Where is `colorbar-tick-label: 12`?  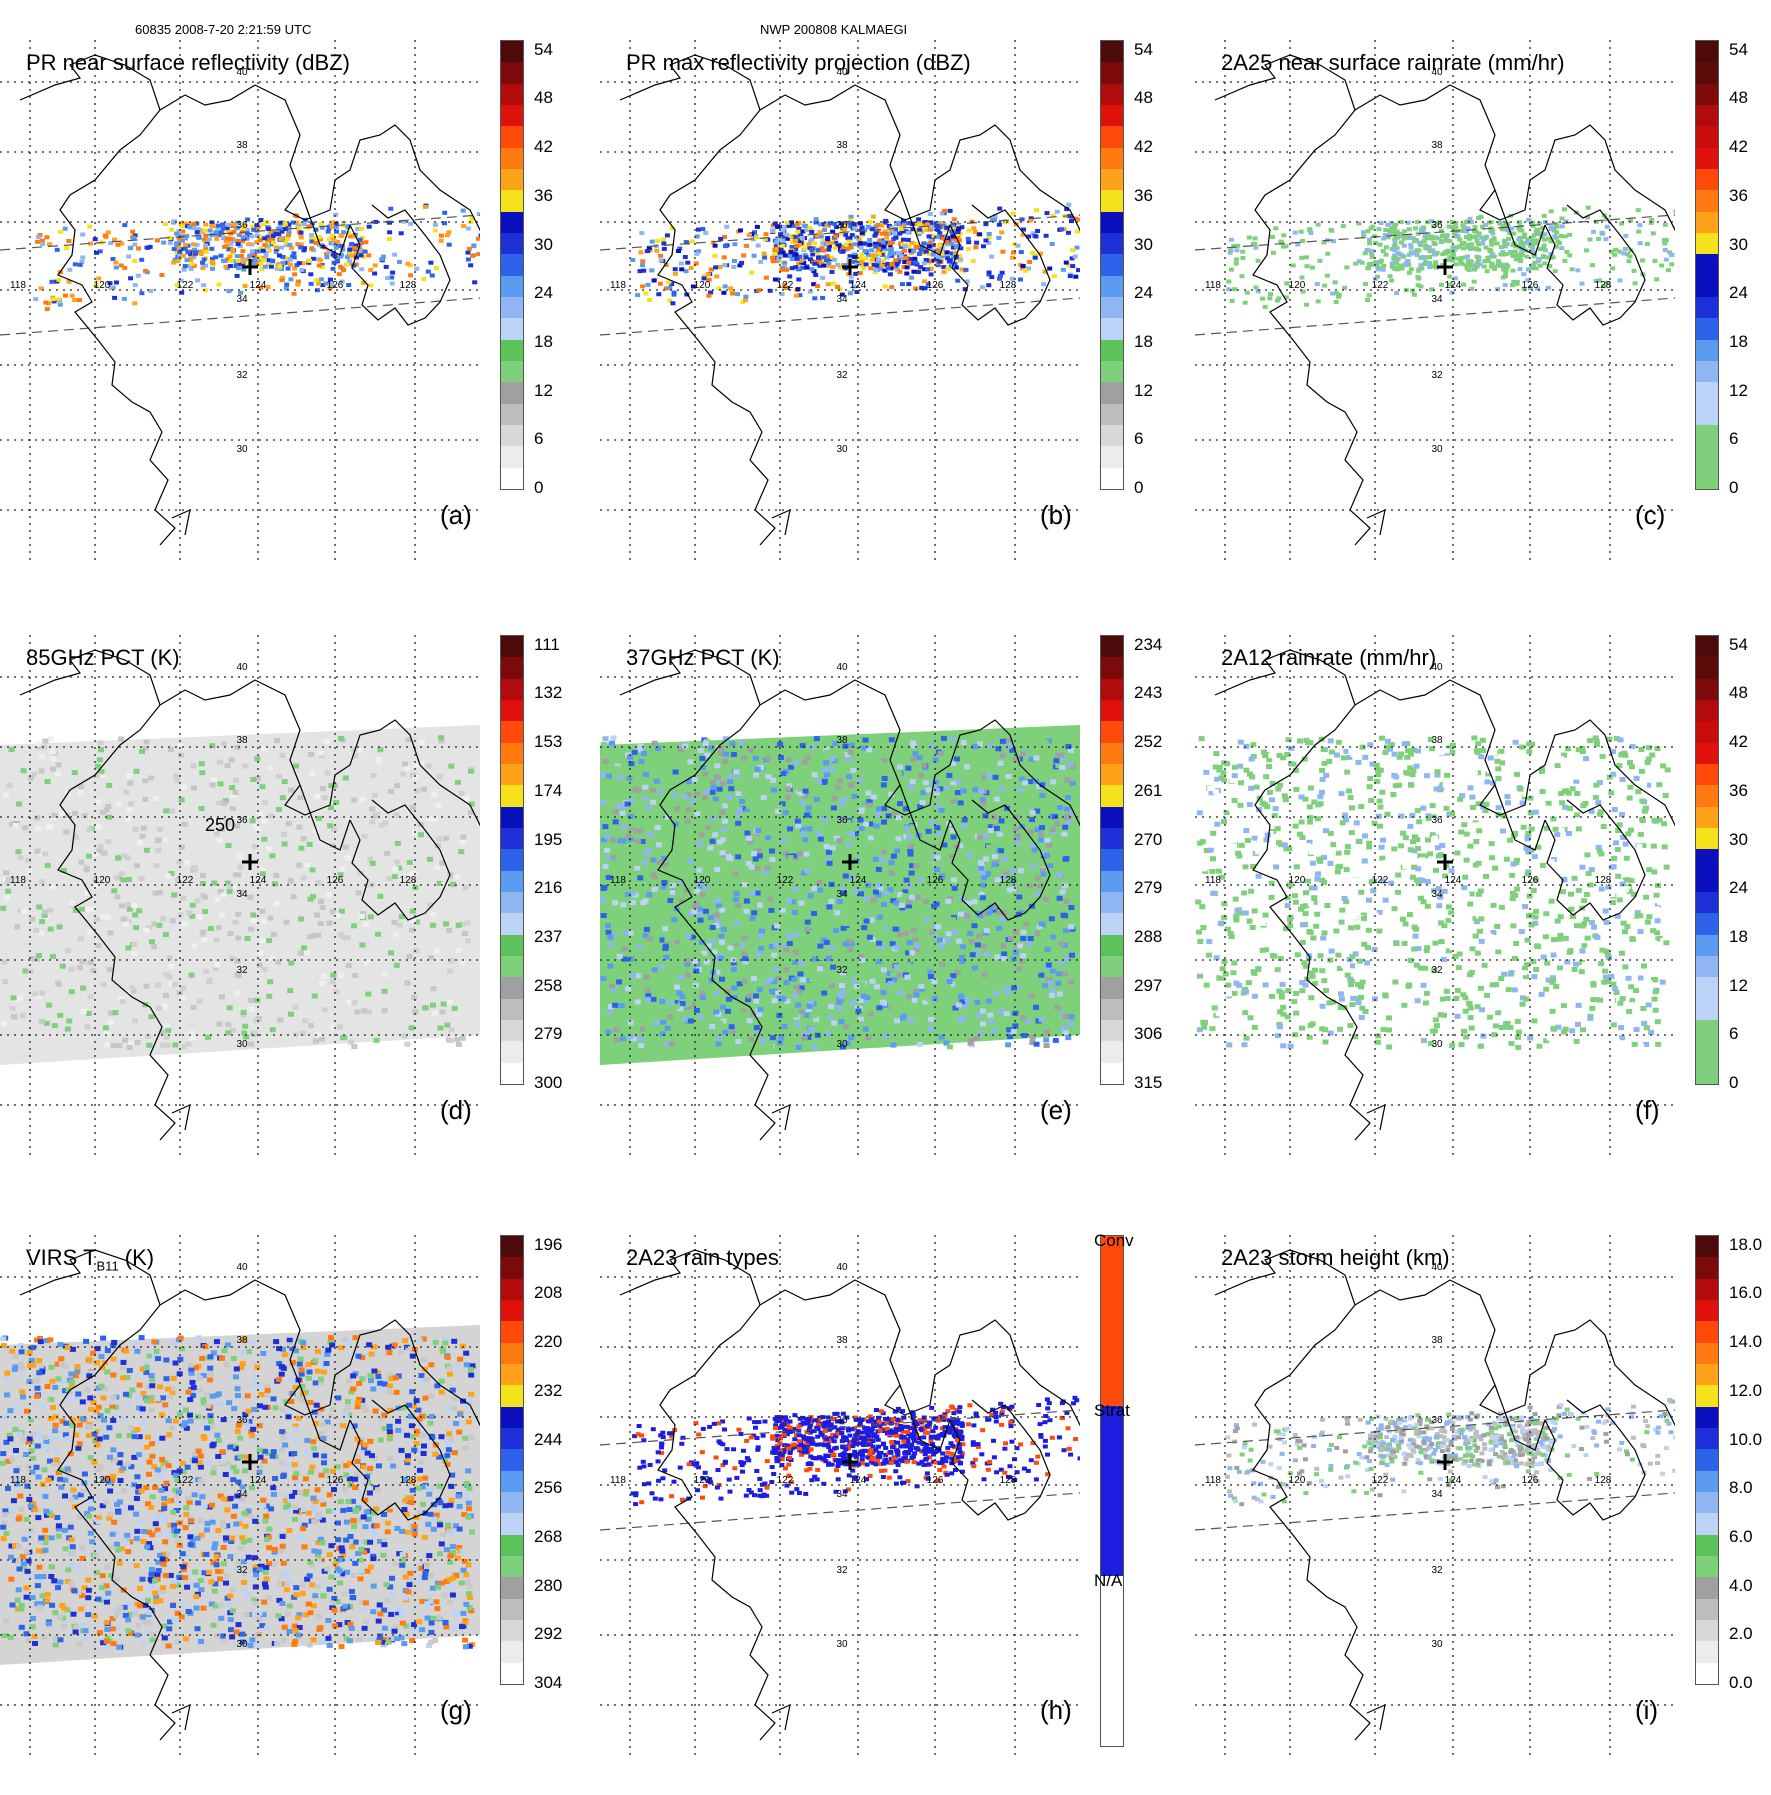
colorbar-tick-label: 12 is located at coordinates (1738, 986).